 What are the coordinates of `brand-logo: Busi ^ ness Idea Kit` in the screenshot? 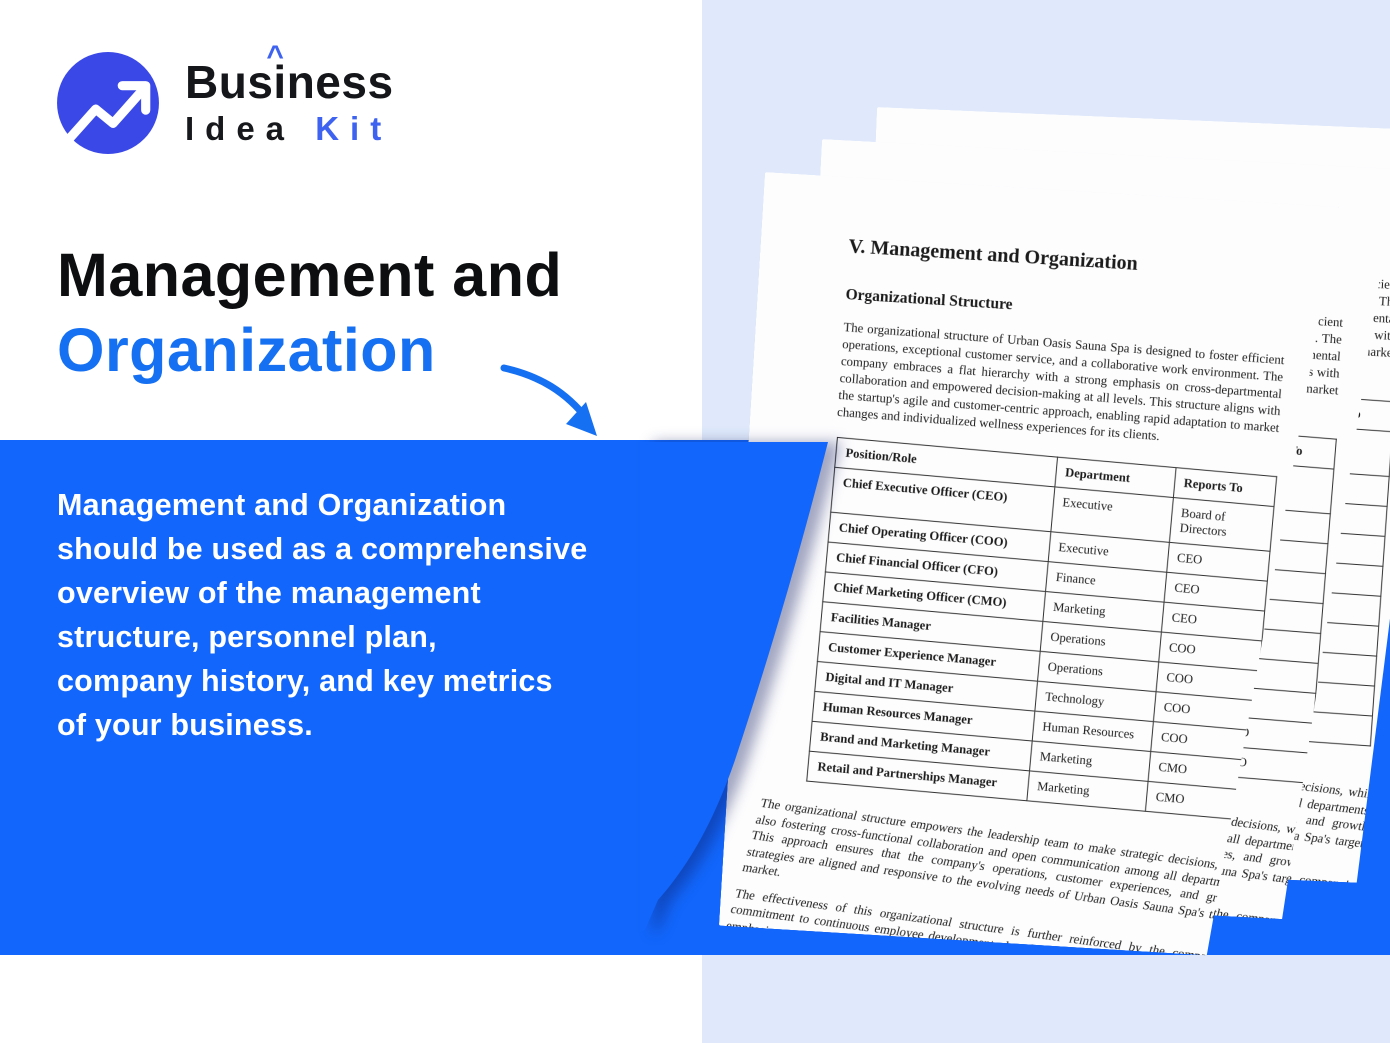 It's located at (224, 97).